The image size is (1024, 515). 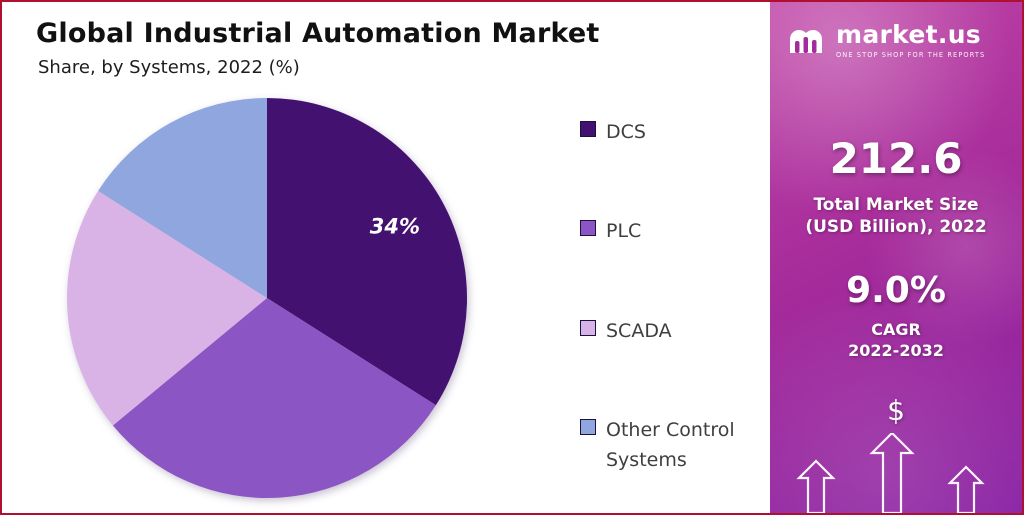 I want to click on dollar-icon: $, so click(x=896, y=410).